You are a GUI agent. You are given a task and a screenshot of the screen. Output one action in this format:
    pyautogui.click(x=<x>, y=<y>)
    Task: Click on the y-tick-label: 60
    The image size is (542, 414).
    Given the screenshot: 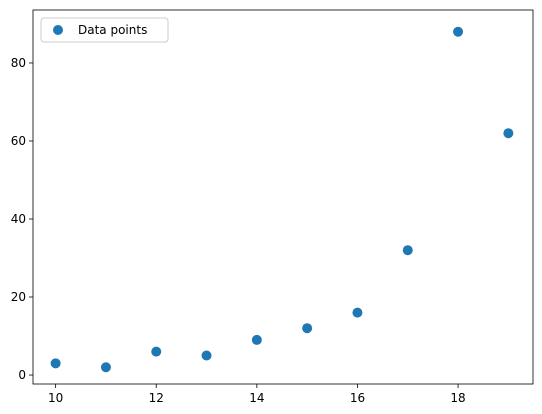 What is the action you would take?
    pyautogui.click(x=18, y=141)
    